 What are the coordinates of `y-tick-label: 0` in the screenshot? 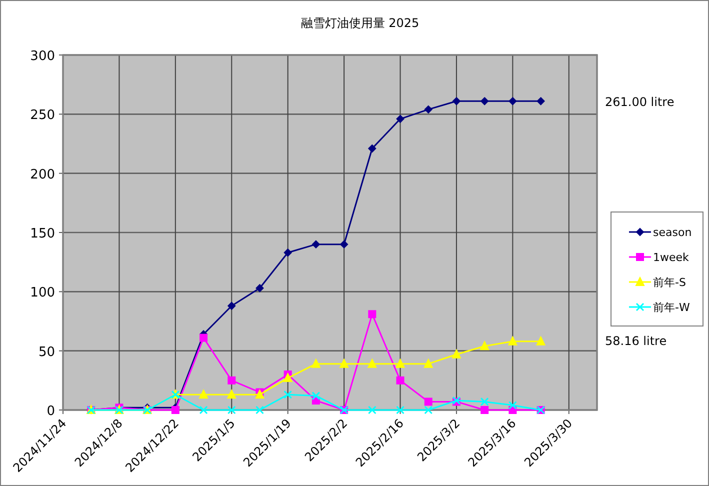 It's located at (50, 411).